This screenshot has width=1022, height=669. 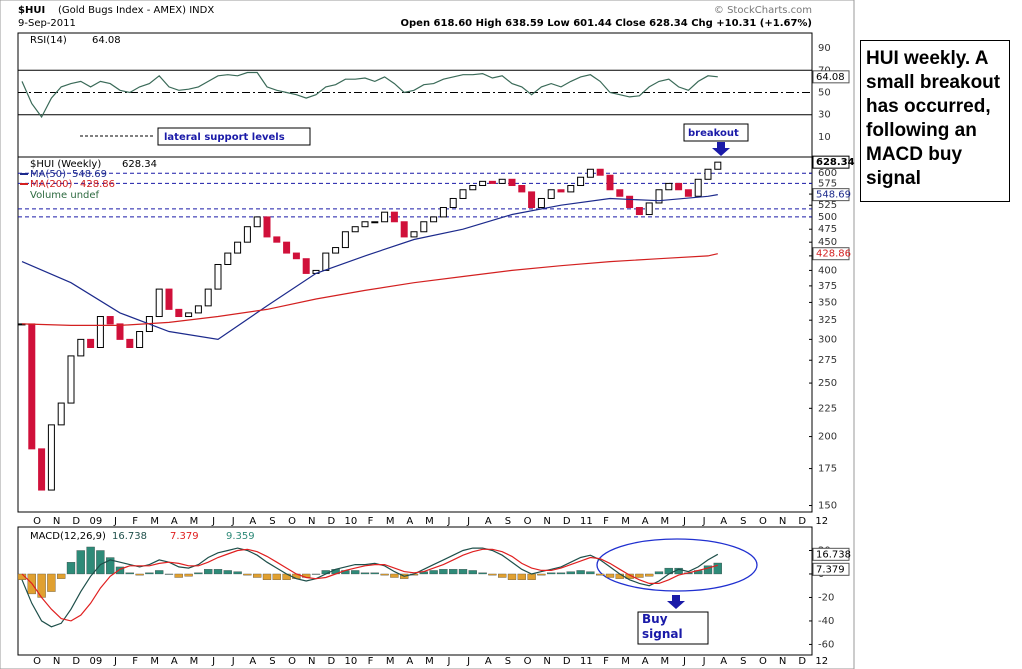 I want to click on chart-title: $HUI, so click(x=31, y=10).